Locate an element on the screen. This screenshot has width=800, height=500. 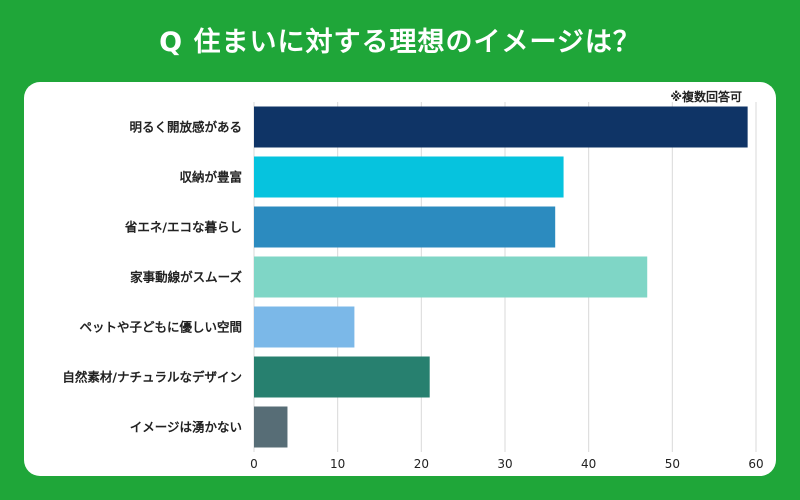
x-tick-label: 40 is located at coordinates (588, 464).